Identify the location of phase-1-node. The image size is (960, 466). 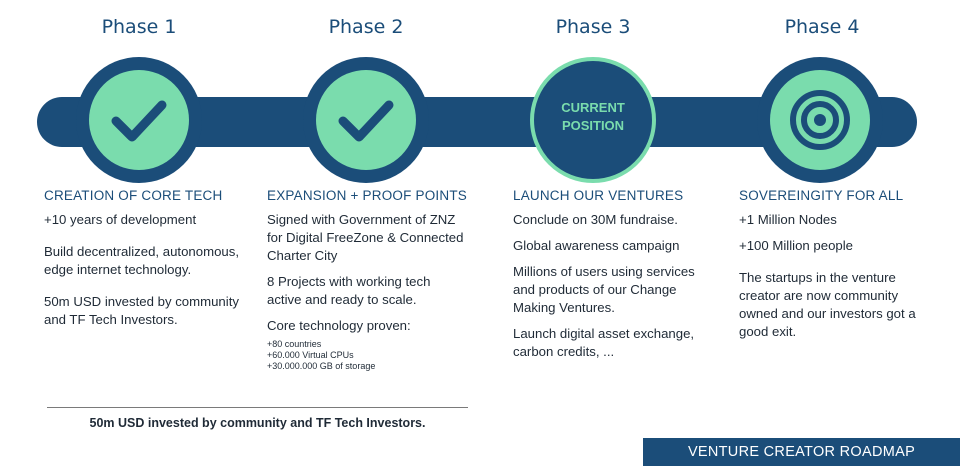
(139, 120).